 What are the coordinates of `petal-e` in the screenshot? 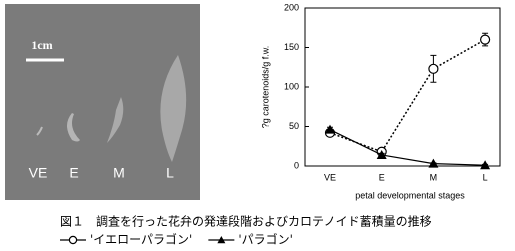 It's located at (73, 127).